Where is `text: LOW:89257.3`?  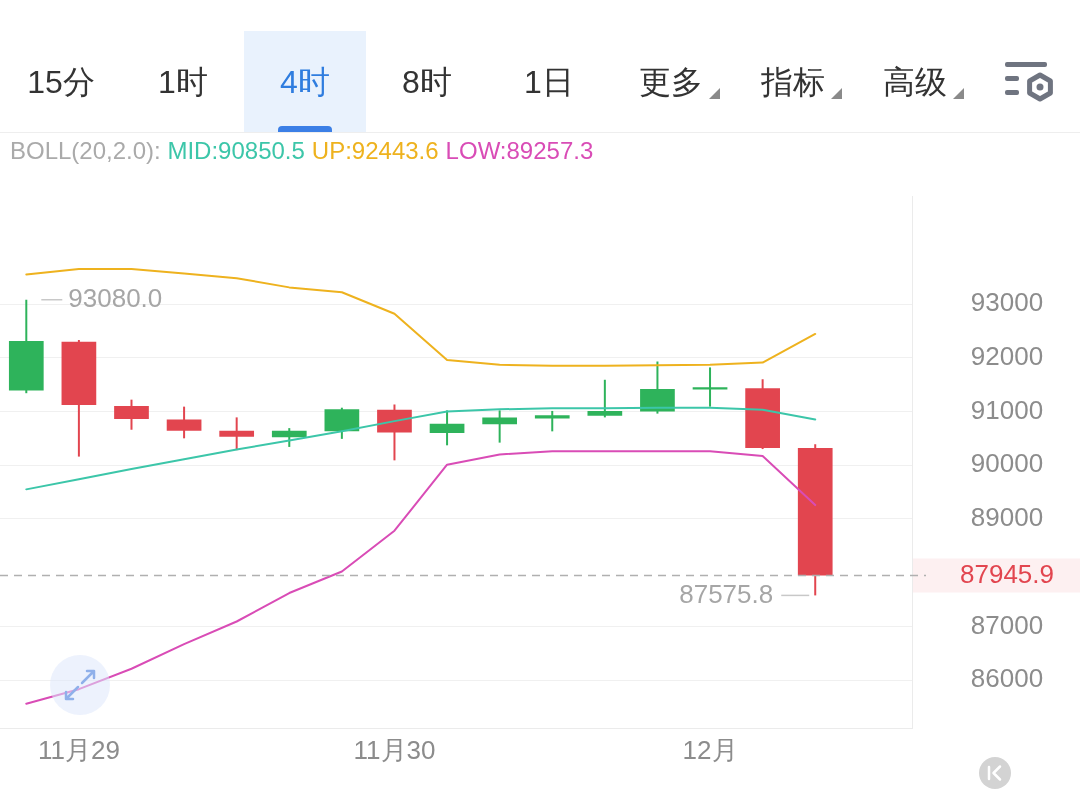 text: LOW:89257.3 is located at coordinates (519, 150).